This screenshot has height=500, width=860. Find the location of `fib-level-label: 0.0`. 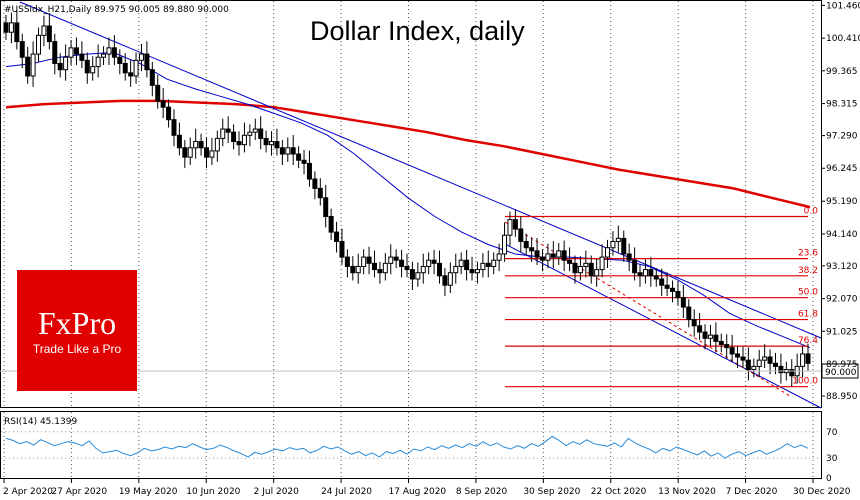

fib-level-label: 0.0 is located at coordinates (811, 211).